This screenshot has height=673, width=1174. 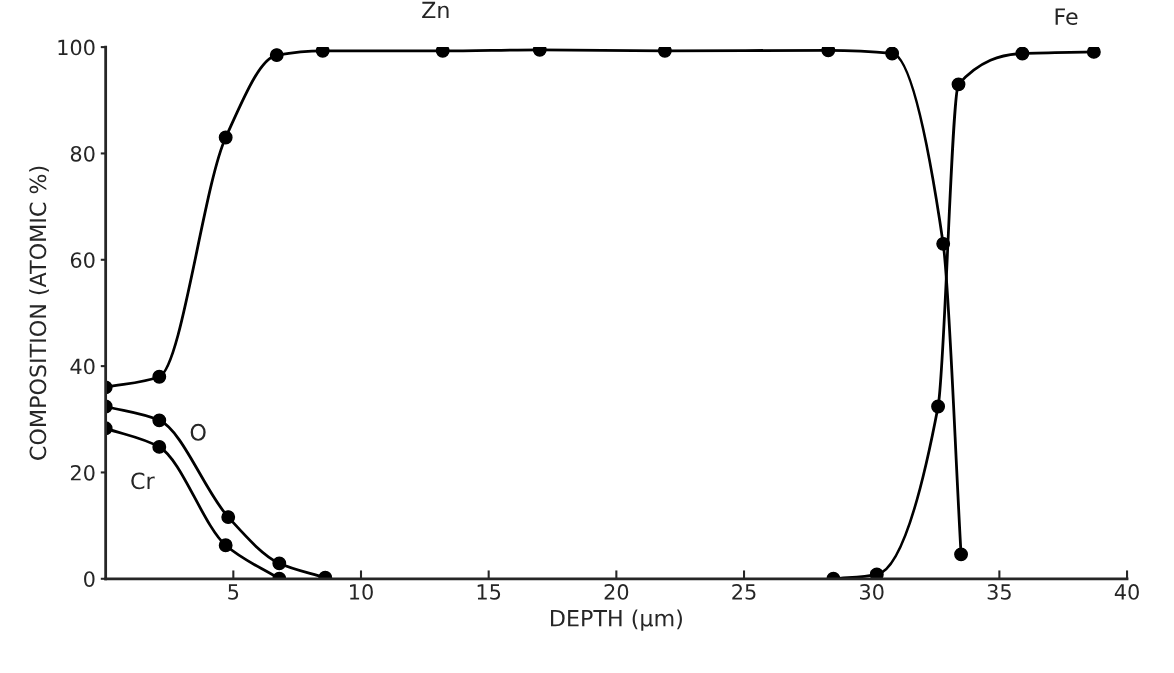 What do you see at coordinates (198, 432) in the screenshot?
I see `series-label: O` at bounding box center [198, 432].